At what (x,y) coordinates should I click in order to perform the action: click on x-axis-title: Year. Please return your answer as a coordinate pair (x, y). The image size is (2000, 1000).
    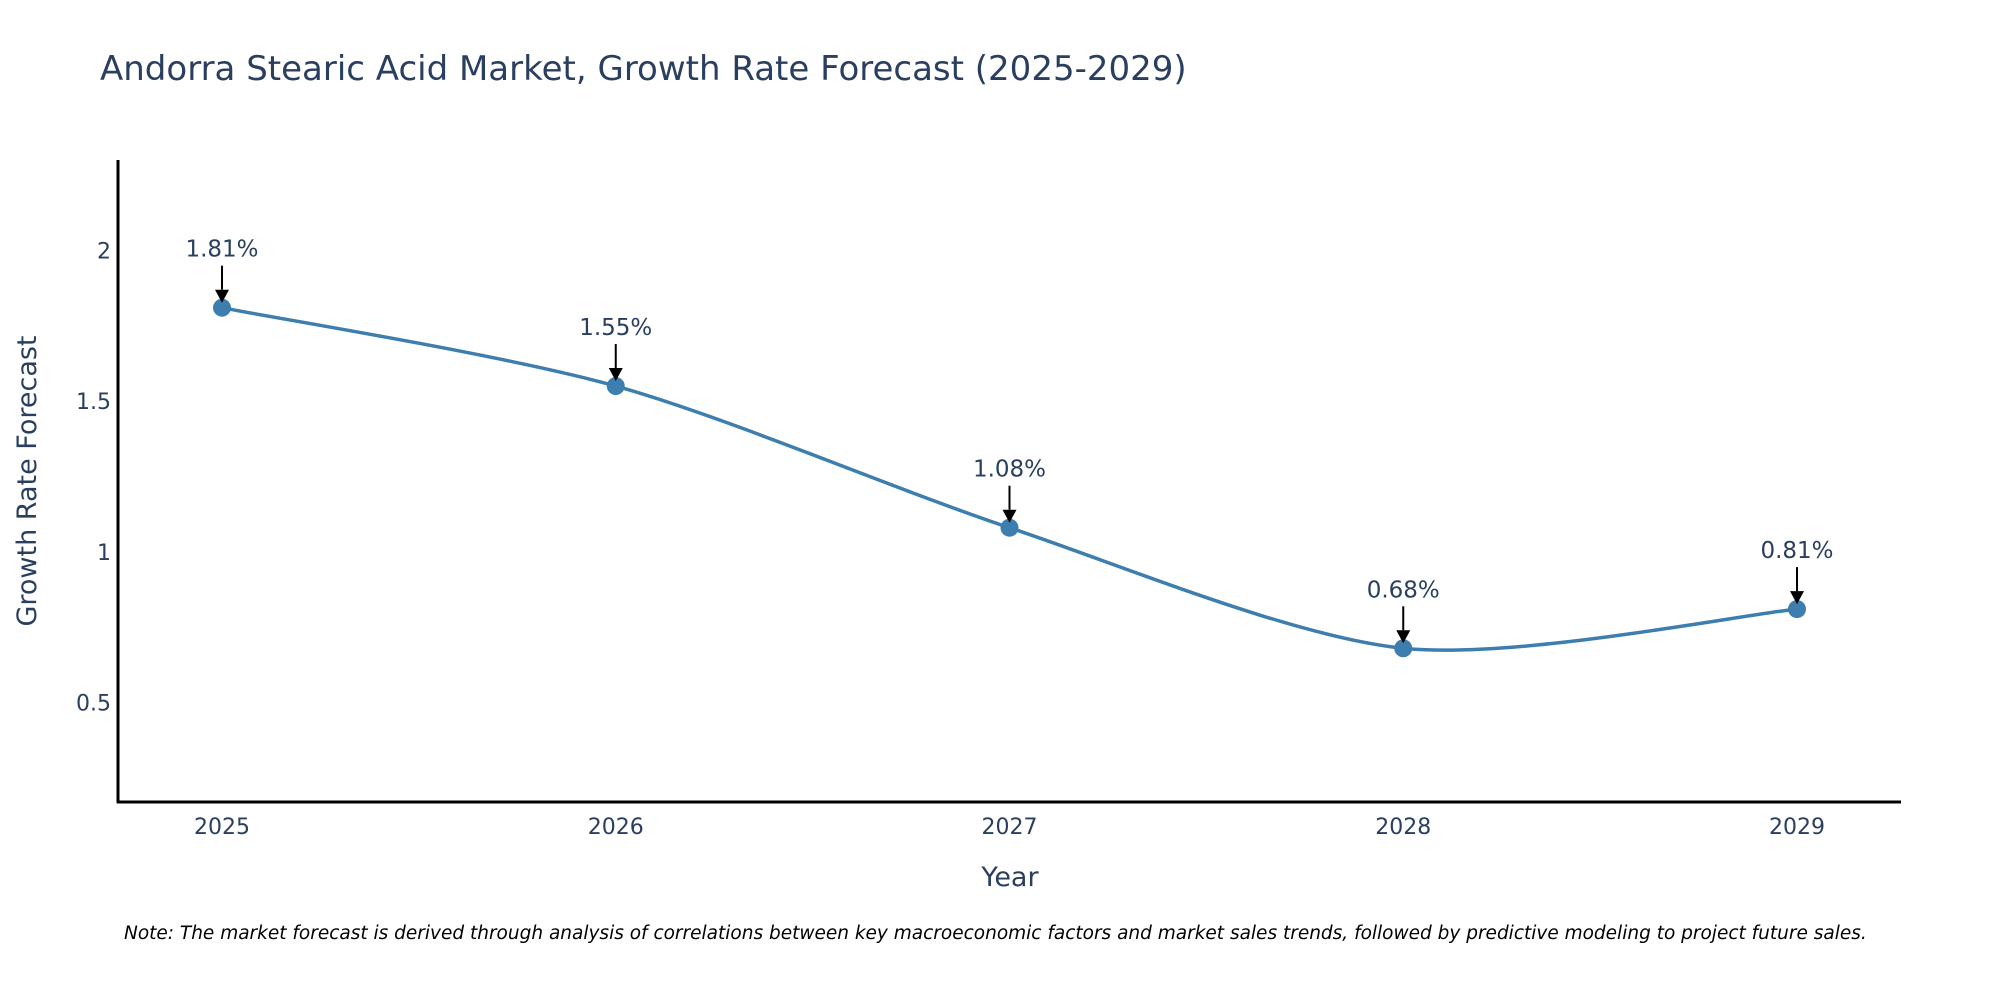
    Looking at the image, I should click on (1009, 877).